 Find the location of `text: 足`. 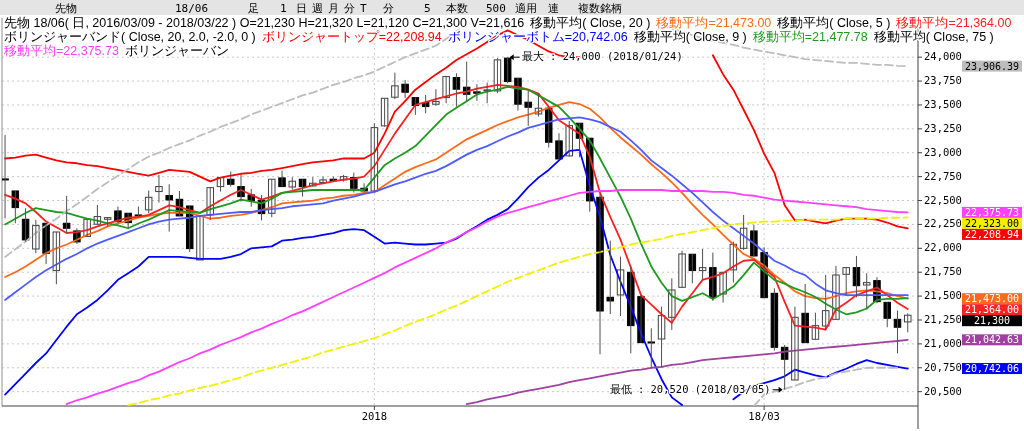

text: 足 is located at coordinates (253, 8).